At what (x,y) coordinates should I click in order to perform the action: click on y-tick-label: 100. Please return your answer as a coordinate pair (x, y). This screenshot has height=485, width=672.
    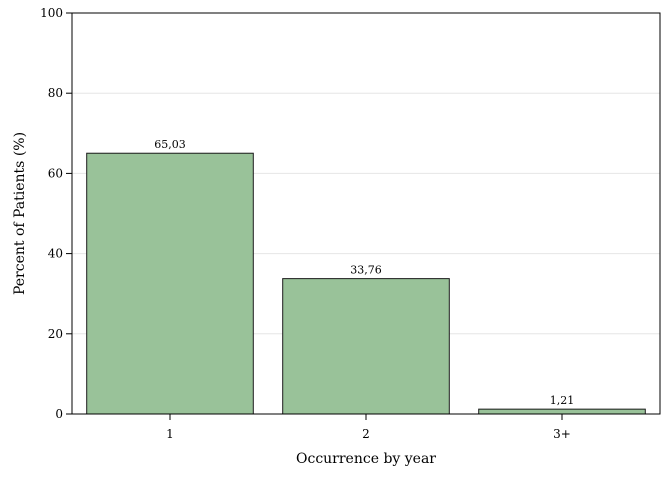
    Looking at the image, I should click on (51, 13).